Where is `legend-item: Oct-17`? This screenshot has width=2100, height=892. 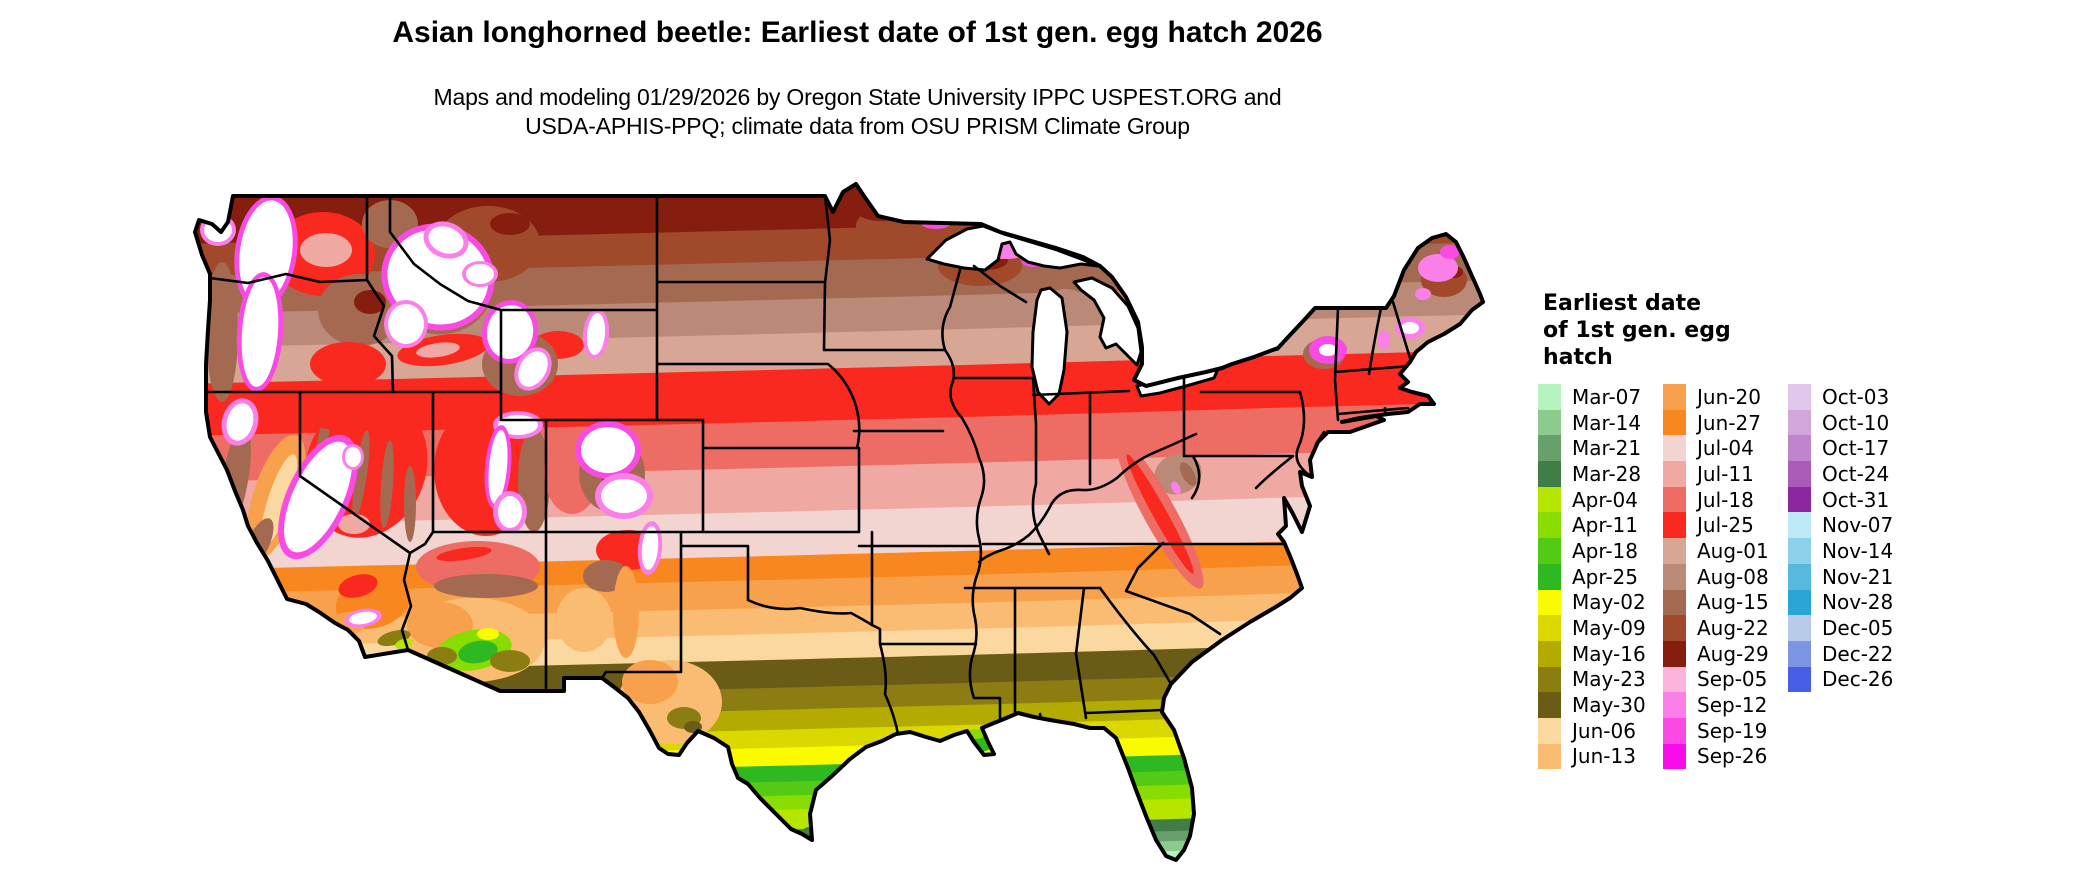 legend-item: Oct-17 is located at coordinates (1840, 448).